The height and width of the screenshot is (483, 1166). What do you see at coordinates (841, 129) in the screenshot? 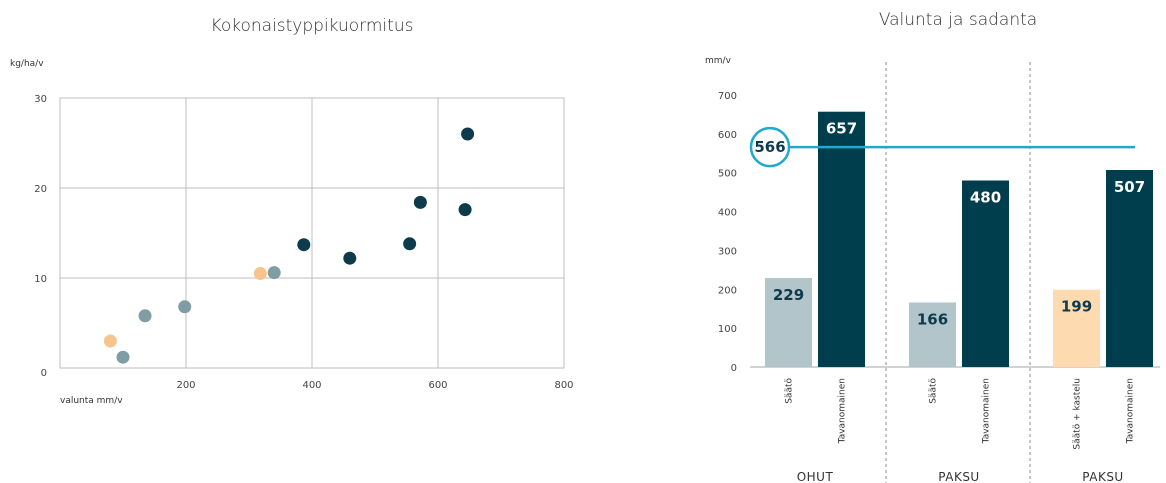
I see `bar-value-label: 657` at bounding box center [841, 129].